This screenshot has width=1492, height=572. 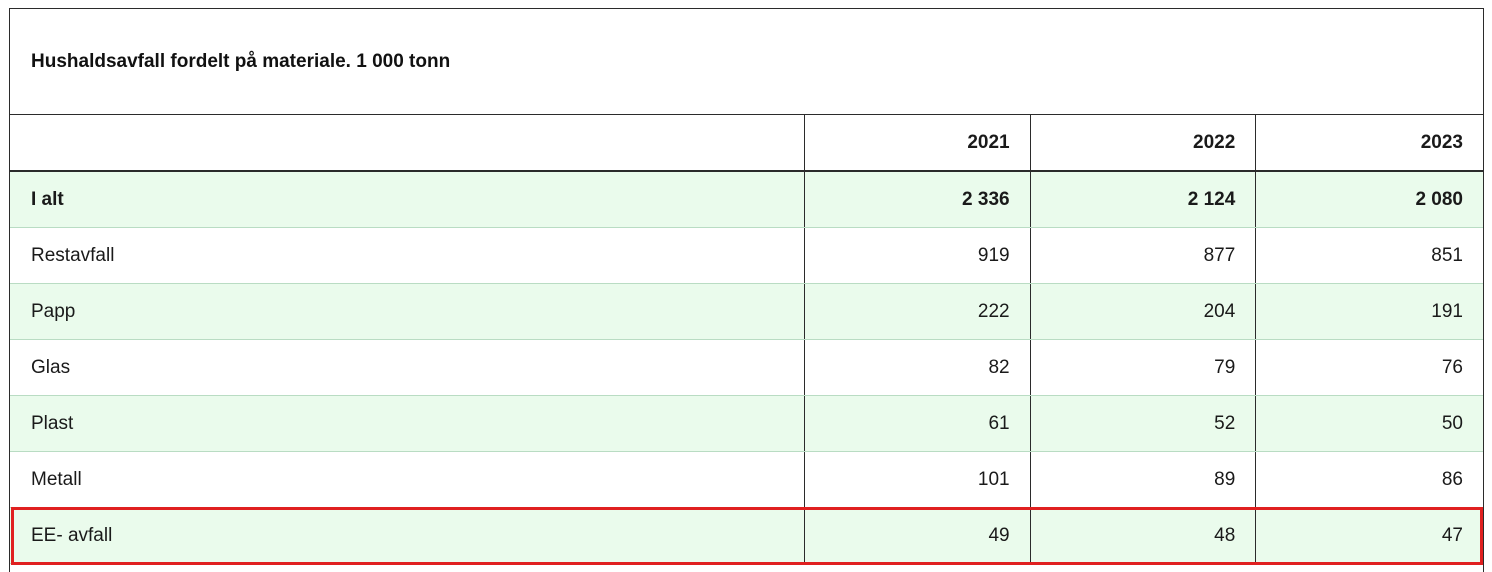 What do you see at coordinates (918, 199) in the screenshot?
I see `row-value: 2 336` at bounding box center [918, 199].